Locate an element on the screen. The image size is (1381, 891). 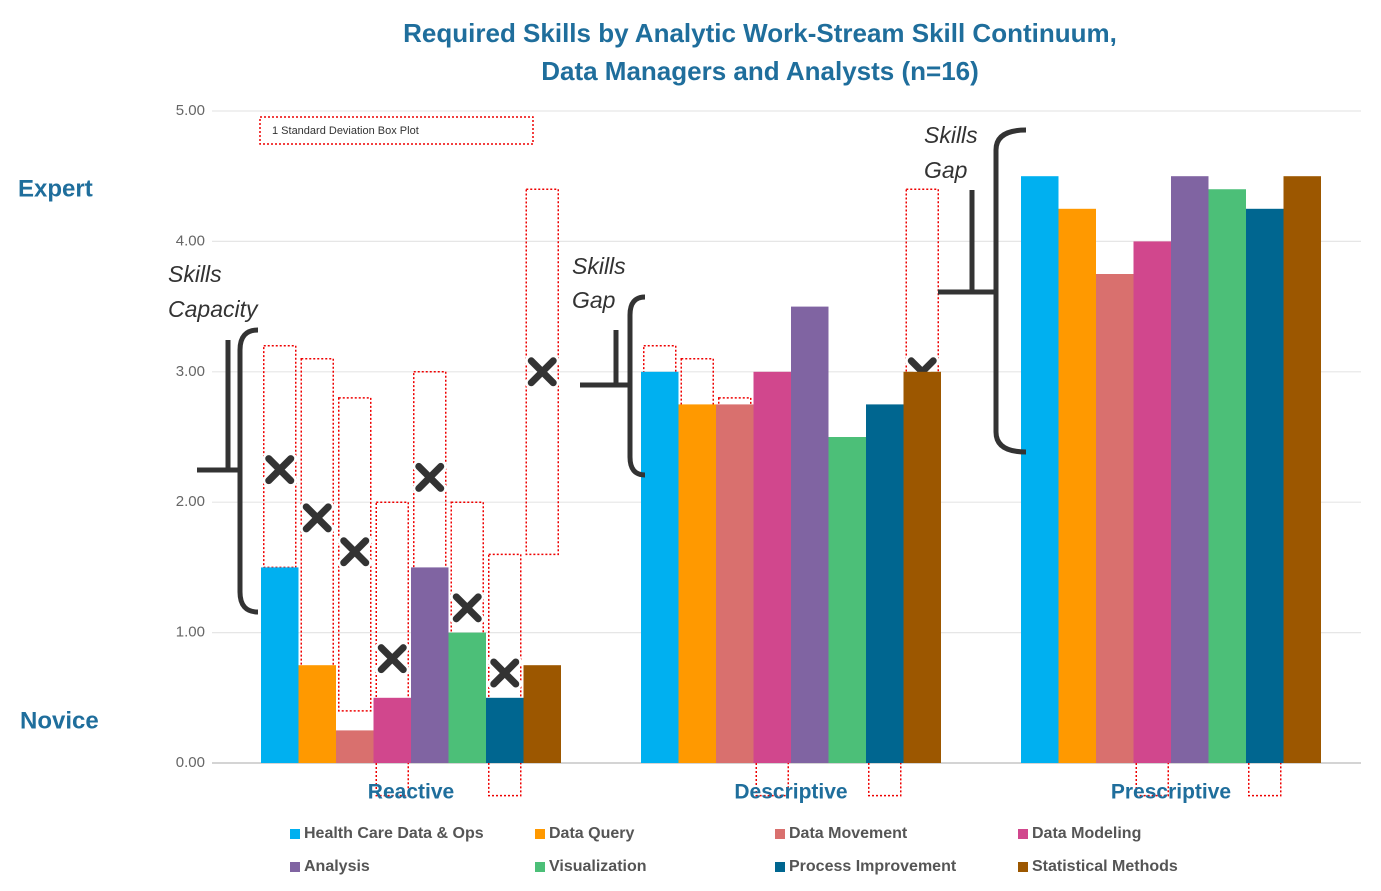
box-legend is located at coordinates (396, 130).